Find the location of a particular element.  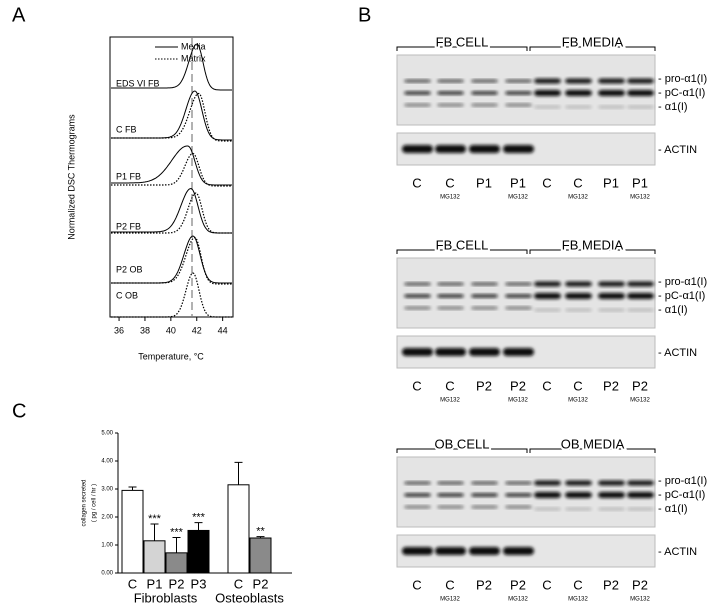

x-tick-label: C is located at coordinates (132, 583).